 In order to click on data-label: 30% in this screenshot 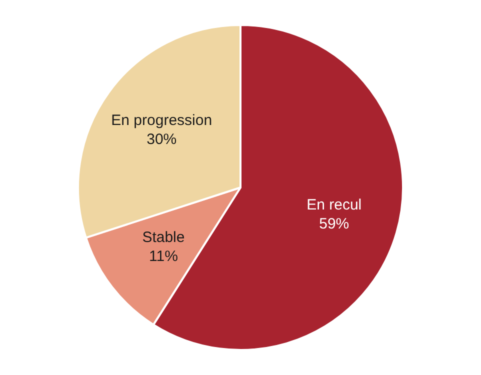, I will do `click(161, 139)`.